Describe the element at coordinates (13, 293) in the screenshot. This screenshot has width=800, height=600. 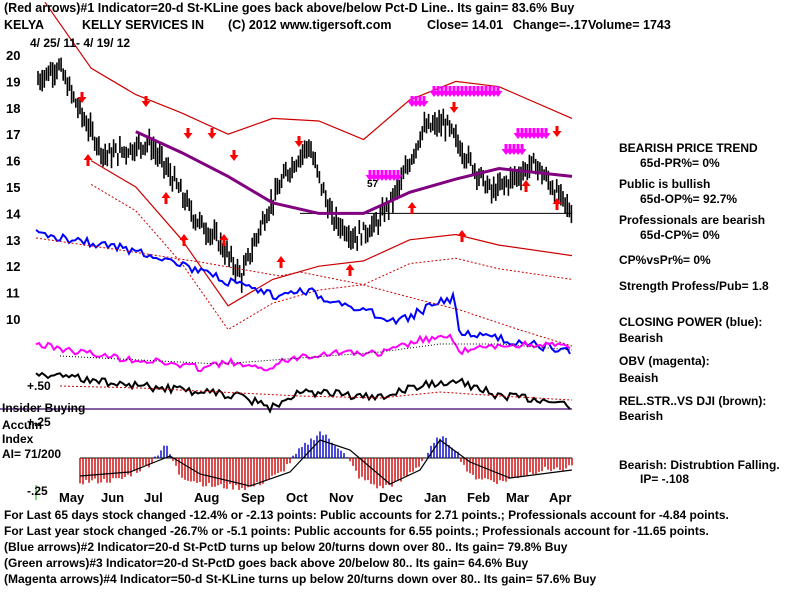
I see `y-tick-label: 11` at that location.